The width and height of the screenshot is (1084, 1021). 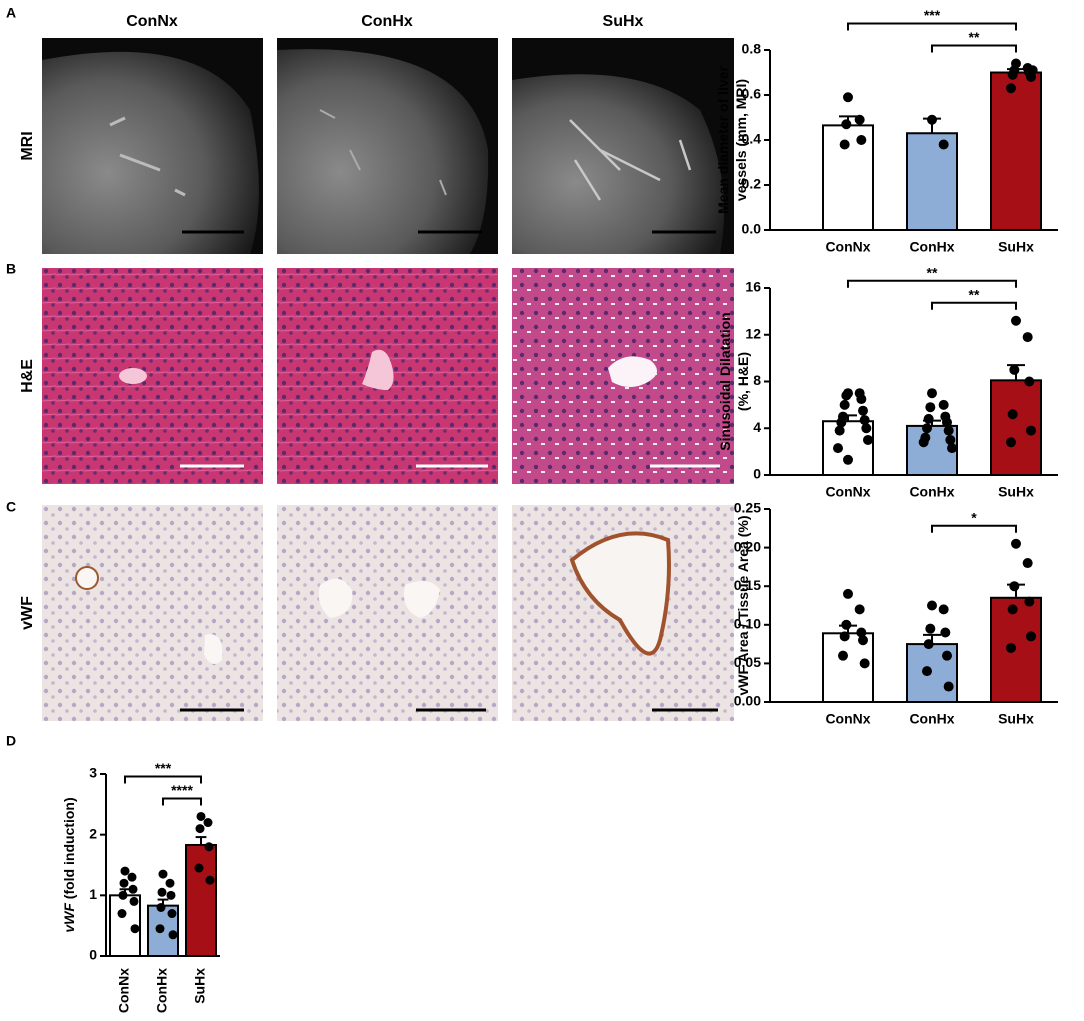 What do you see at coordinates (93, 773) in the screenshot?
I see `y-tick-label: 3` at bounding box center [93, 773].